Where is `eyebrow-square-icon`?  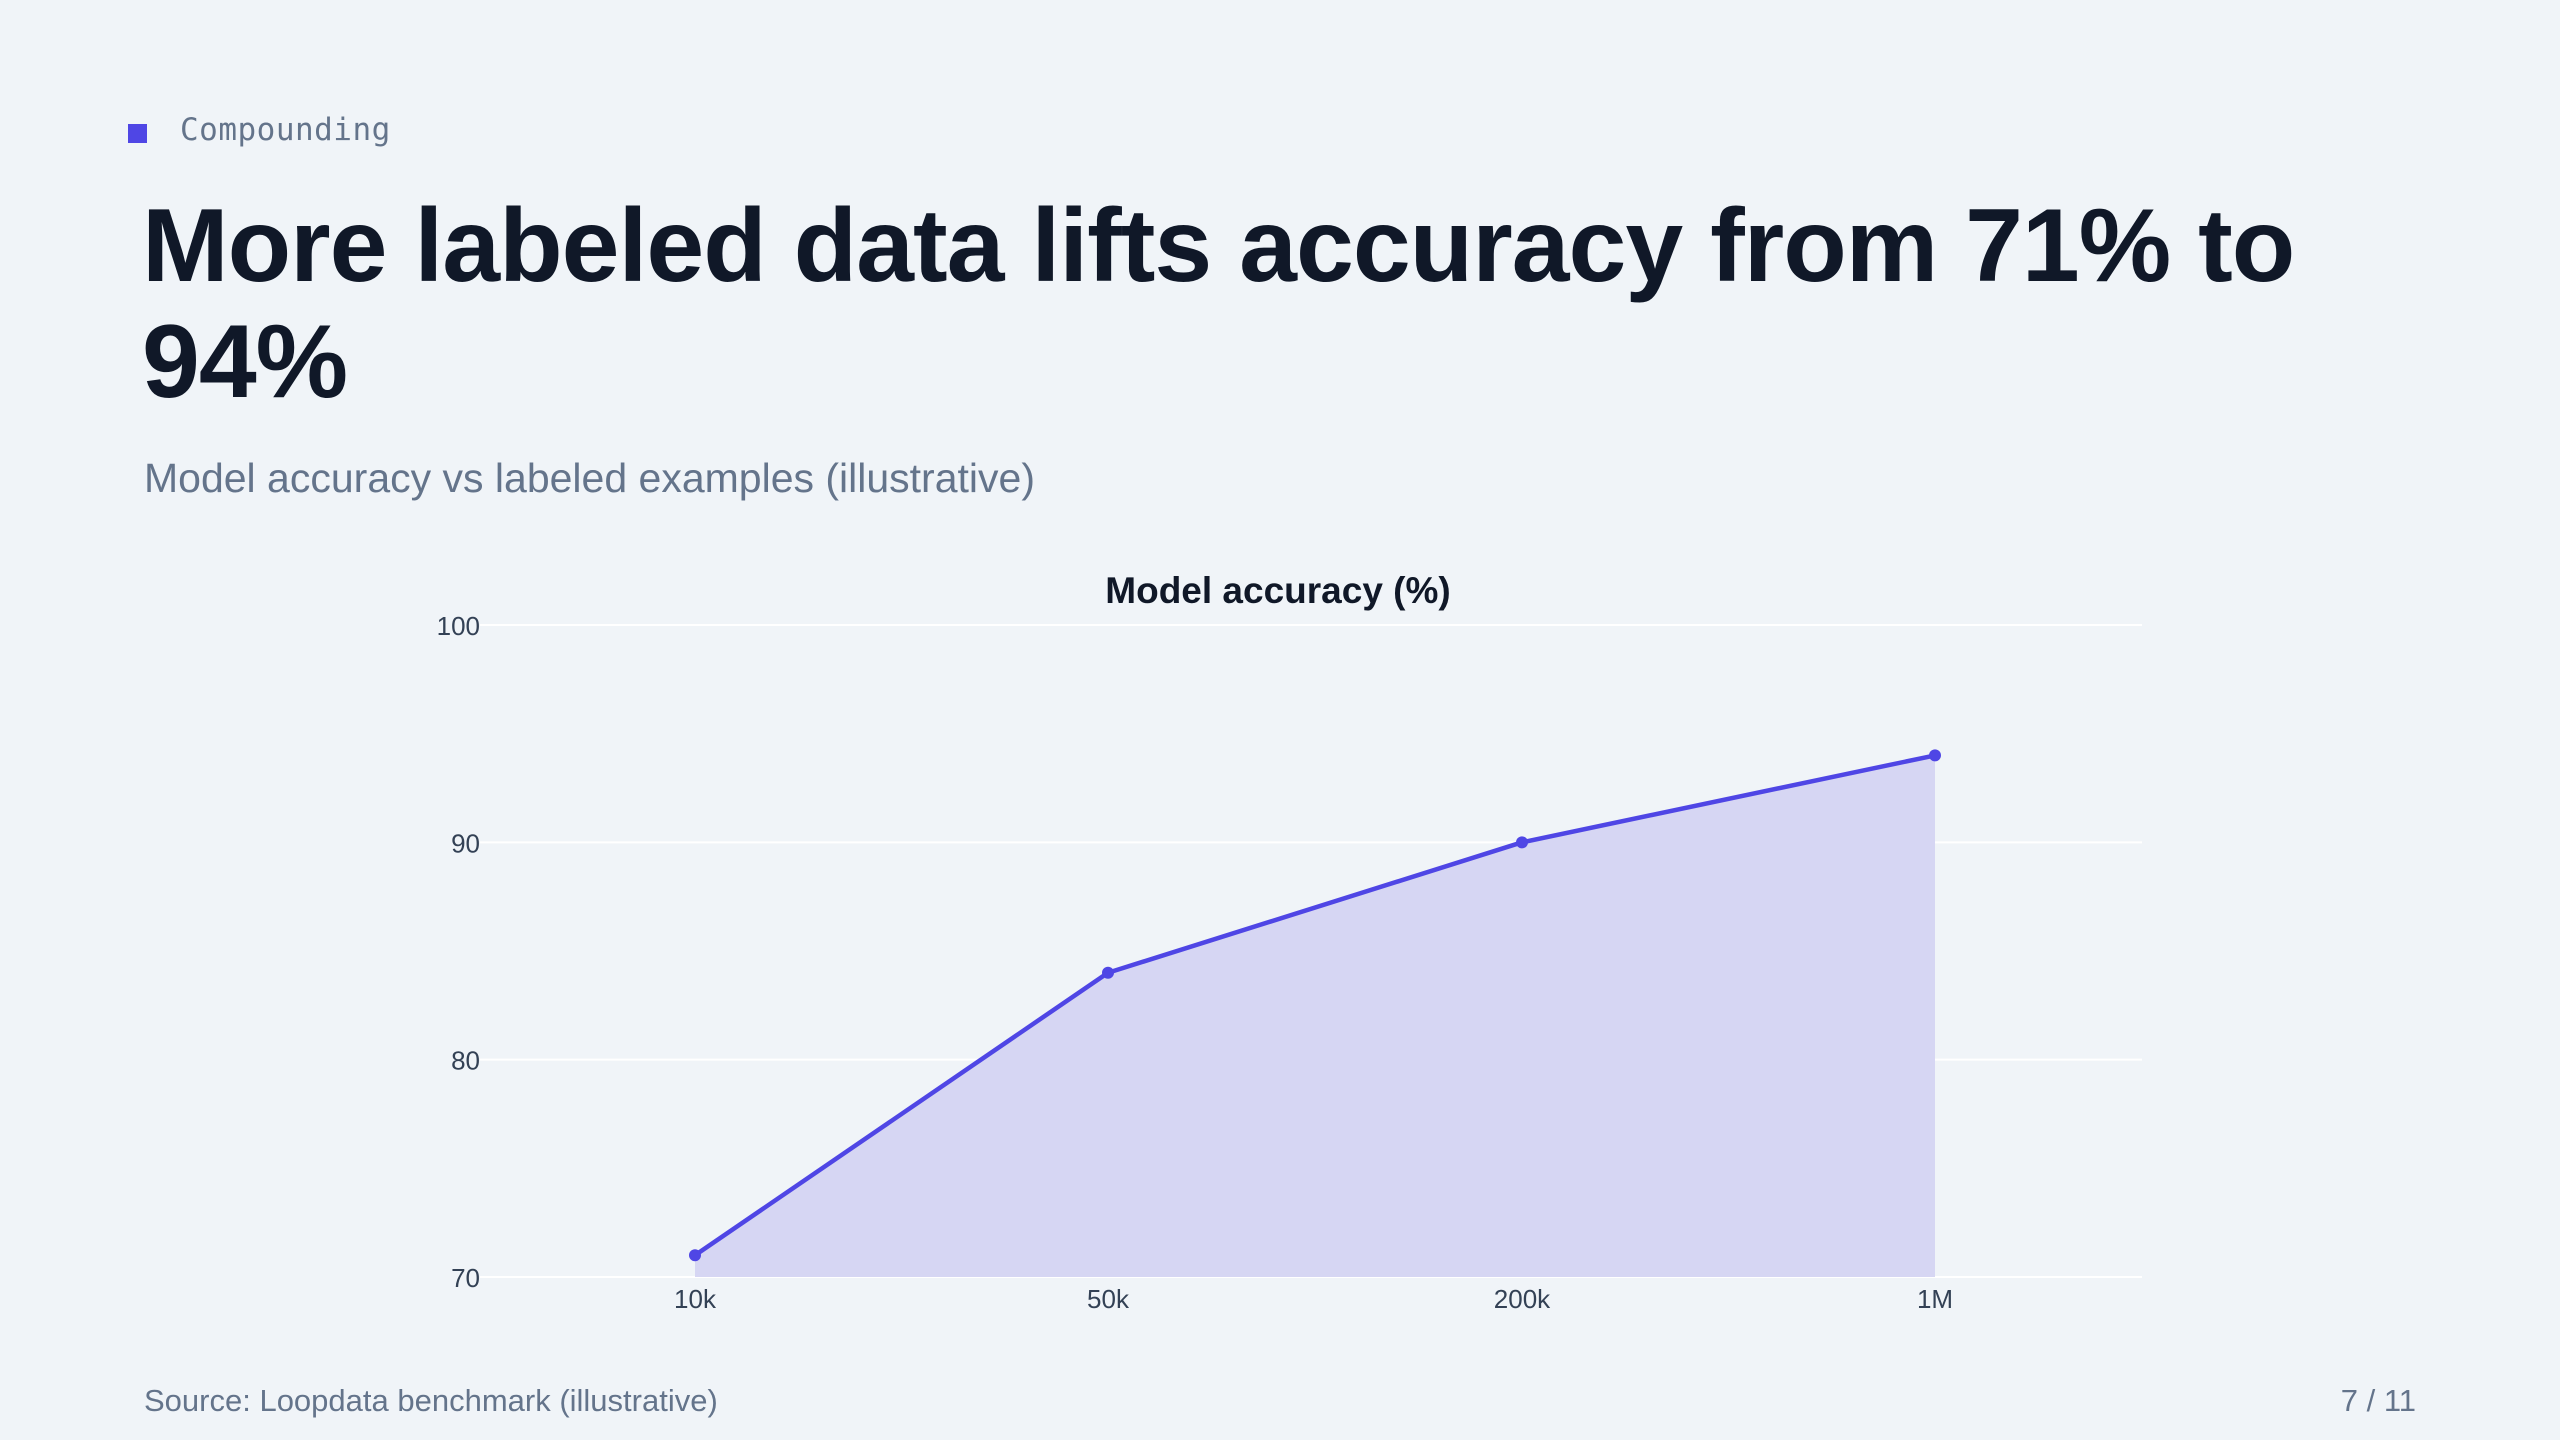
eyebrow-square-icon is located at coordinates (137, 133).